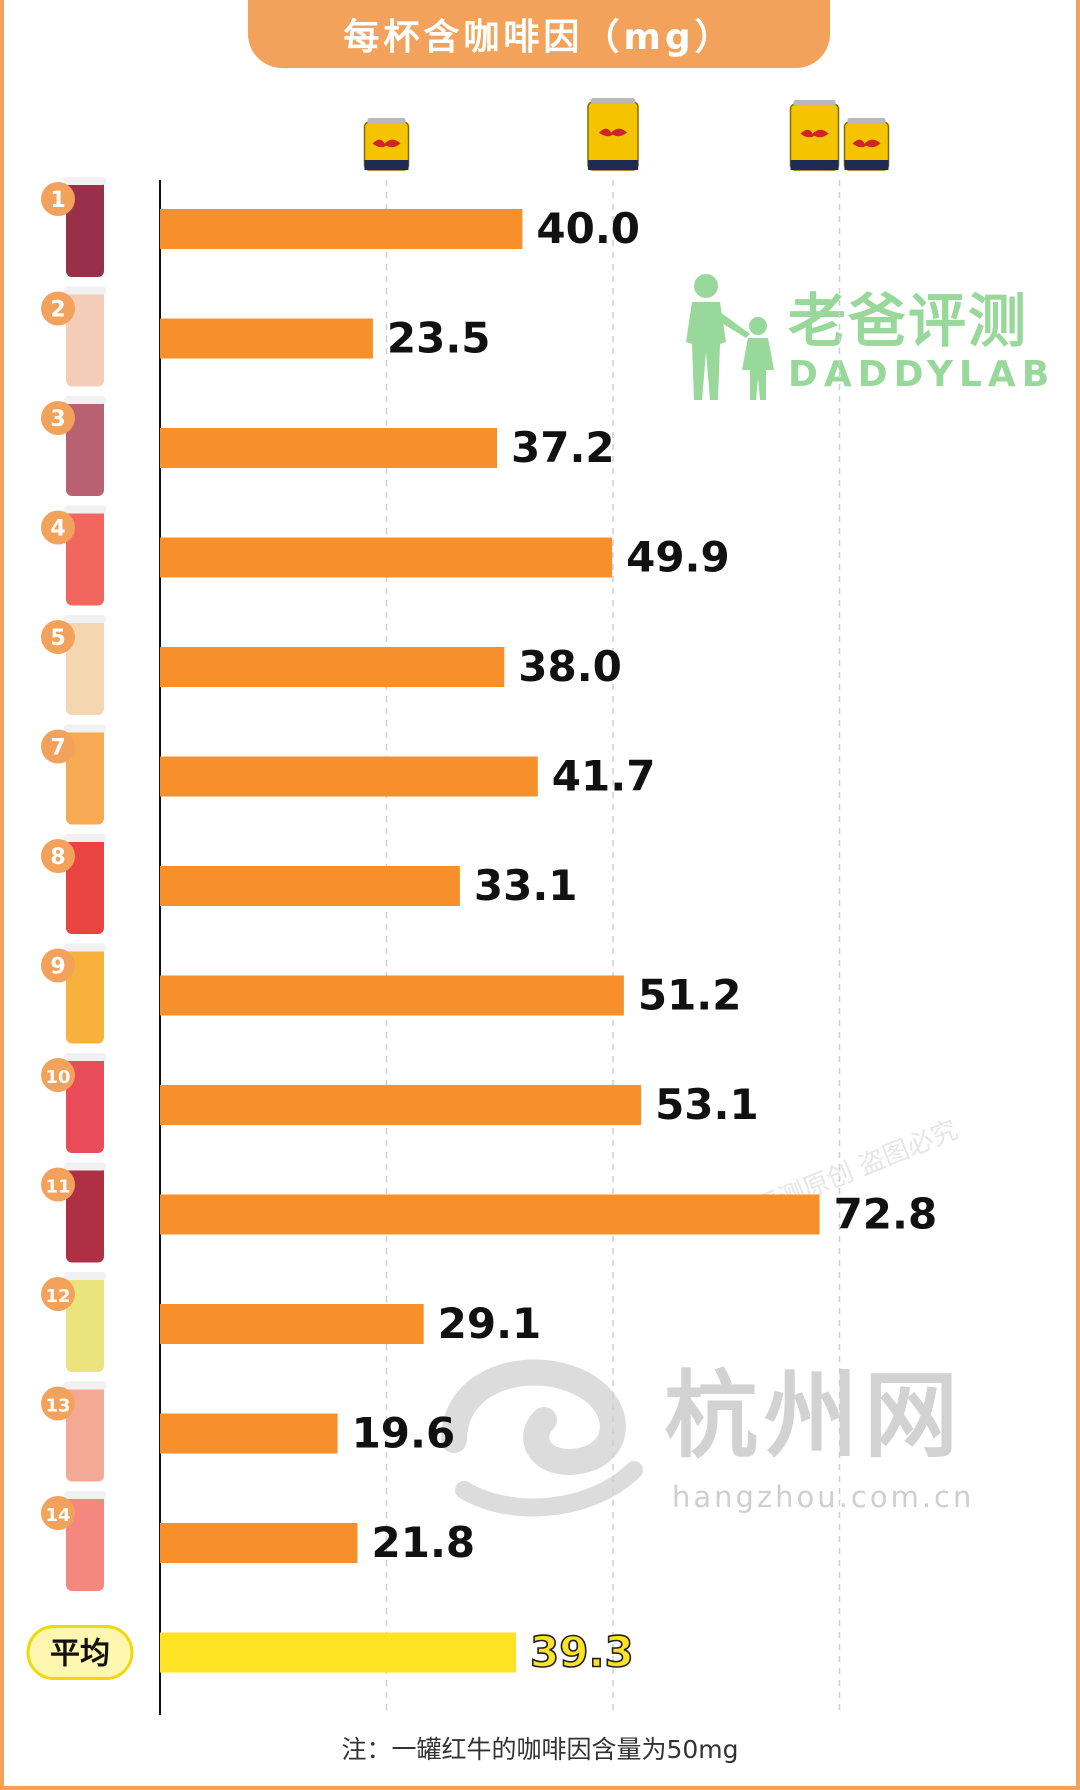  What do you see at coordinates (338, 1652) in the screenshot?
I see `average-bar` at bounding box center [338, 1652].